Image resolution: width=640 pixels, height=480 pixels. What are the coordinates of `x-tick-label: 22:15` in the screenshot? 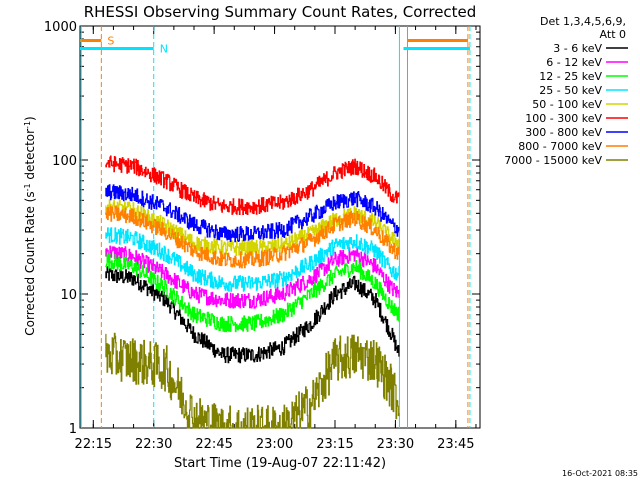 It's located at (93, 444).